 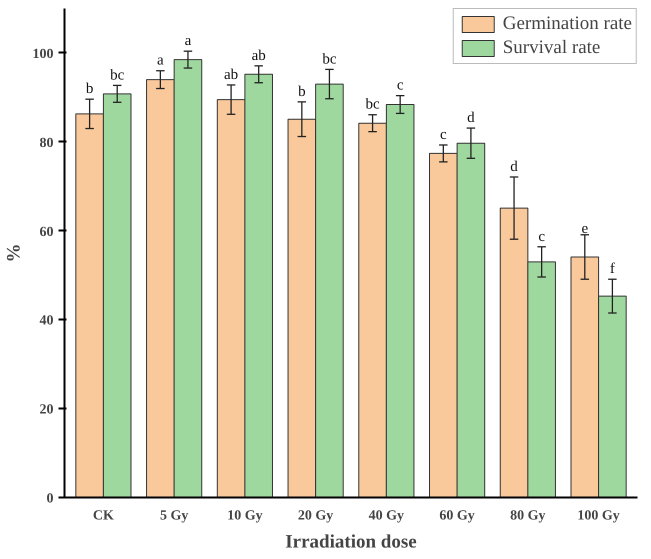 What do you see at coordinates (457, 516) in the screenshot?
I see `x-tick-label: 60 Gy` at bounding box center [457, 516].